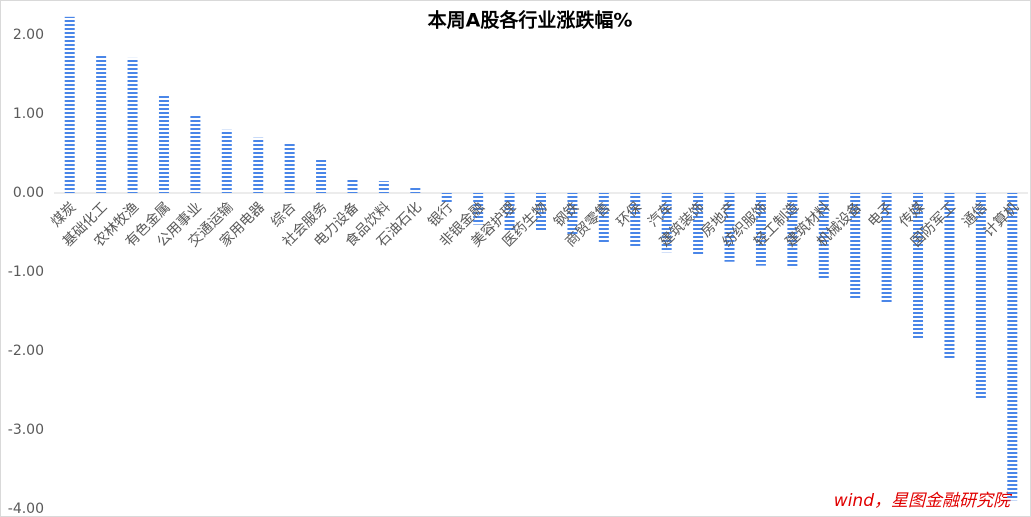 The image size is (1031, 517). What do you see at coordinates (923, 501) in the screenshot?
I see `watermark: wind，星图金融研究院` at bounding box center [923, 501].